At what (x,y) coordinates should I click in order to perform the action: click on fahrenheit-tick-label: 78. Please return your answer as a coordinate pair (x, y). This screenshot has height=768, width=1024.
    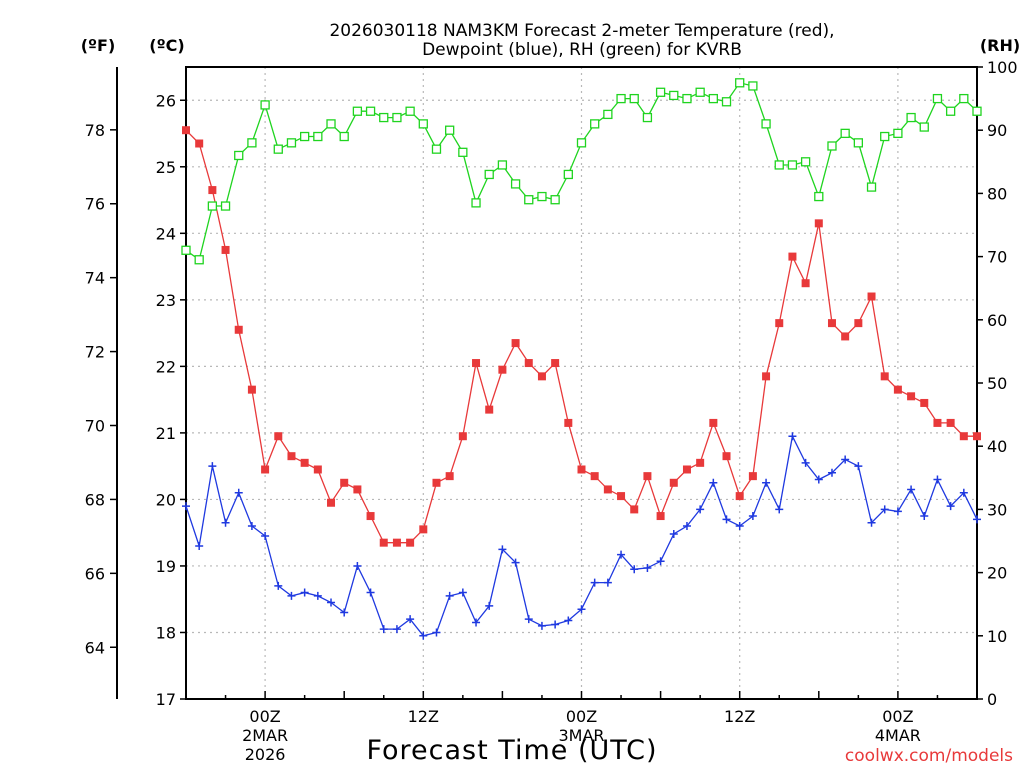
    Looking at the image, I should click on (95, 130).